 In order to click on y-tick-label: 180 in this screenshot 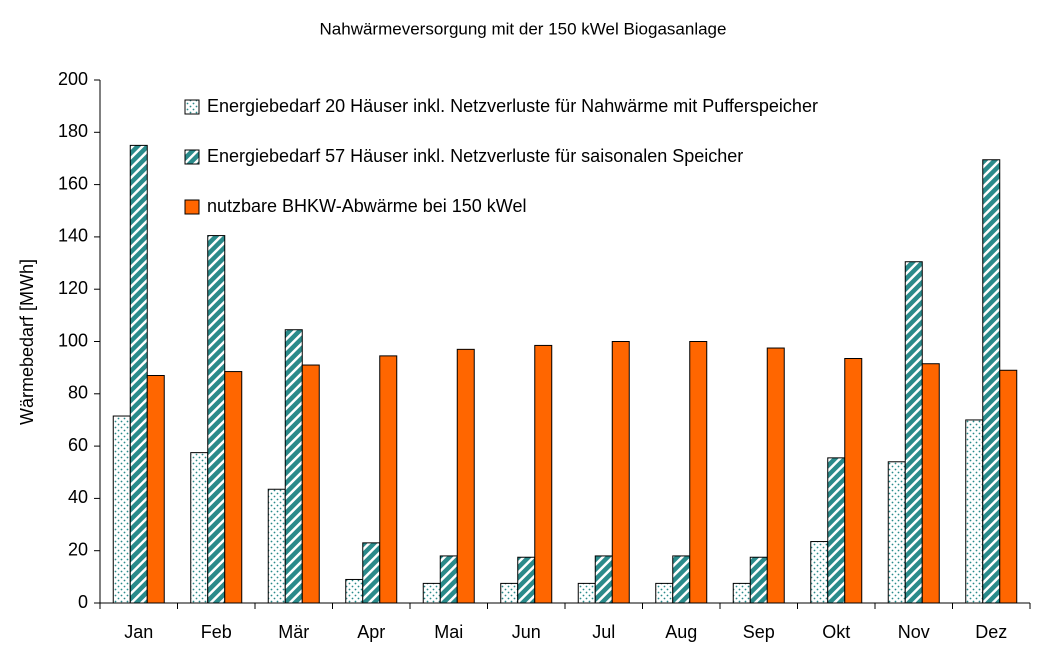, I will do `click(73, 131)`.